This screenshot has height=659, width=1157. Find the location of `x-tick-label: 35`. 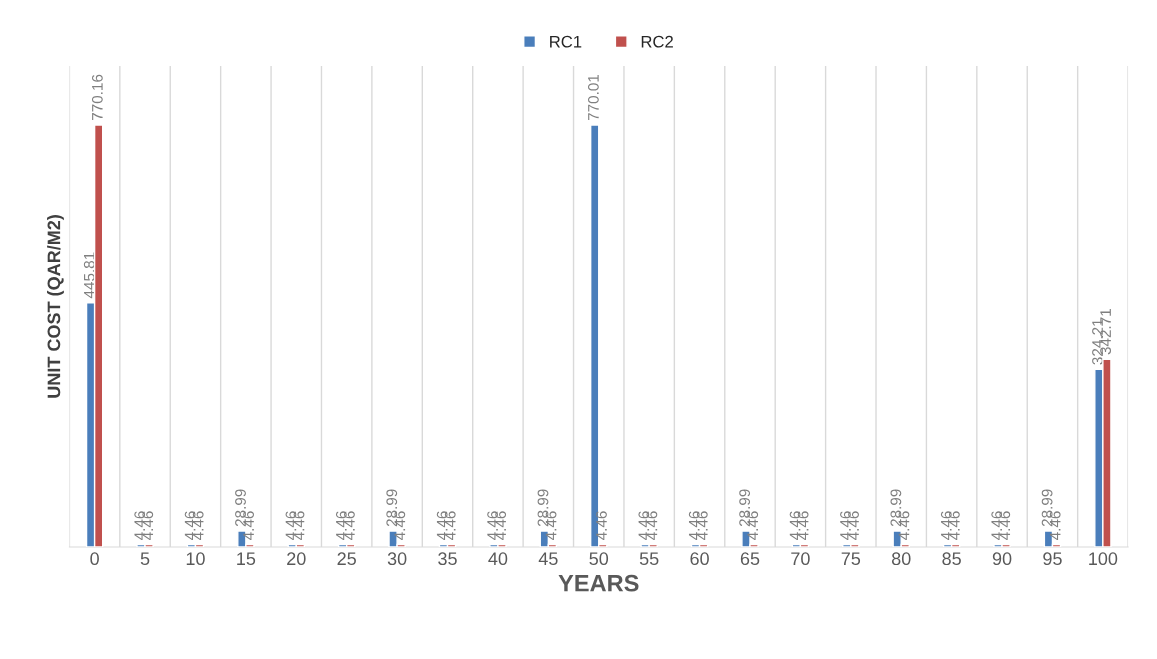

x-tick-label: 35 is located at coordinates (447, 559).